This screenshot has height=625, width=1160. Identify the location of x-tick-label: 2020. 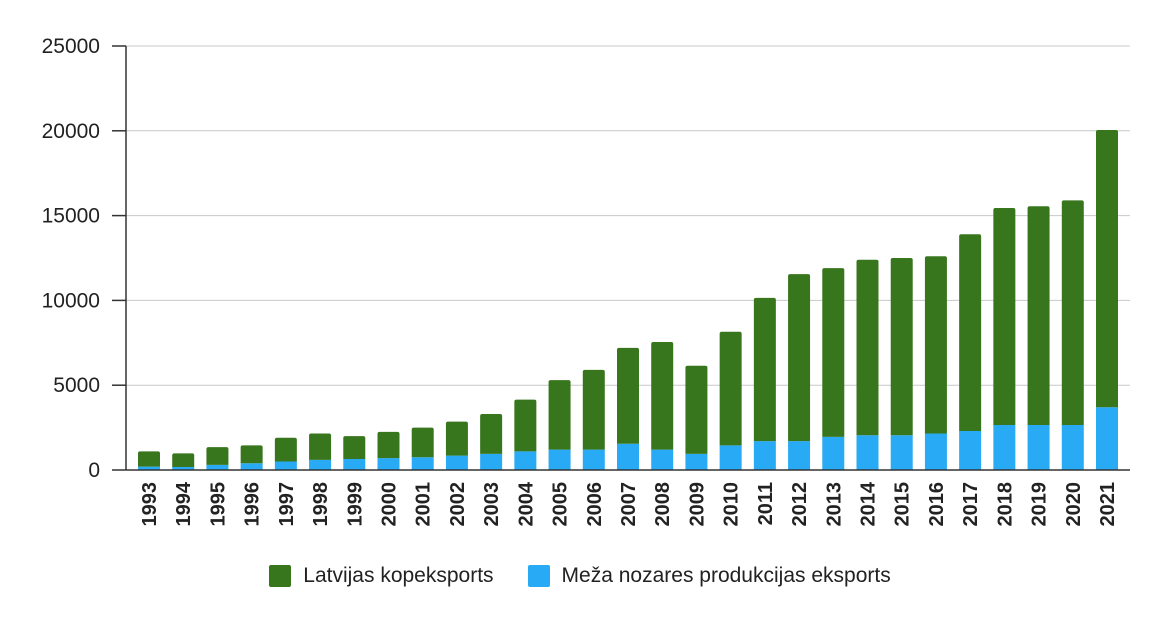
(1074, 504).